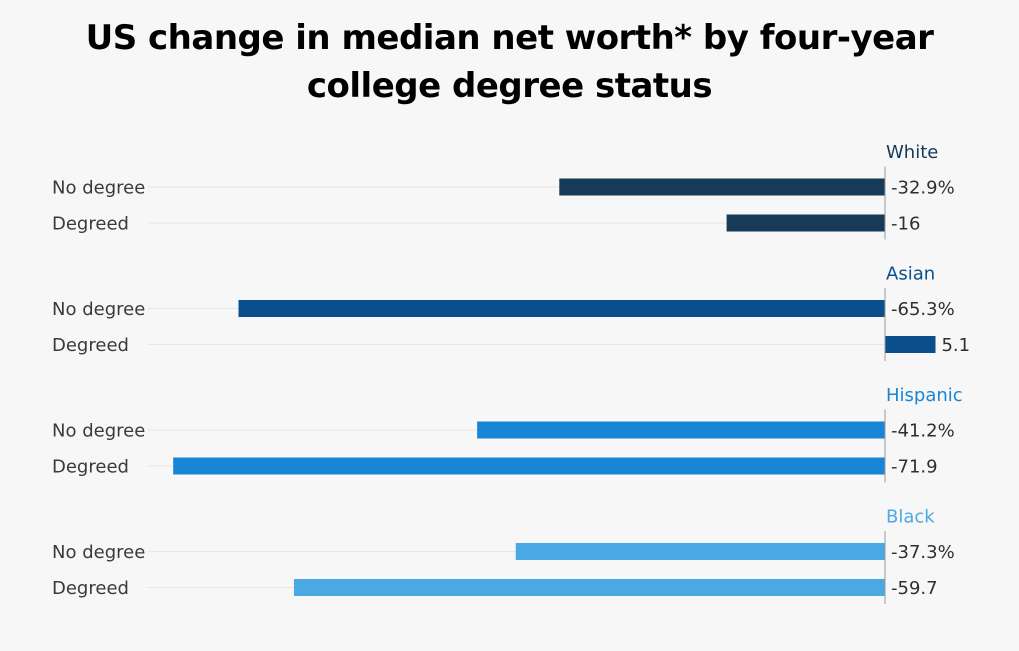 This screenshot has width=1019, height=651. What do you see at coordinates (561, 308) in the screenshot?
I see `bar-asian-no-degree` at bounding box center [561, 308].